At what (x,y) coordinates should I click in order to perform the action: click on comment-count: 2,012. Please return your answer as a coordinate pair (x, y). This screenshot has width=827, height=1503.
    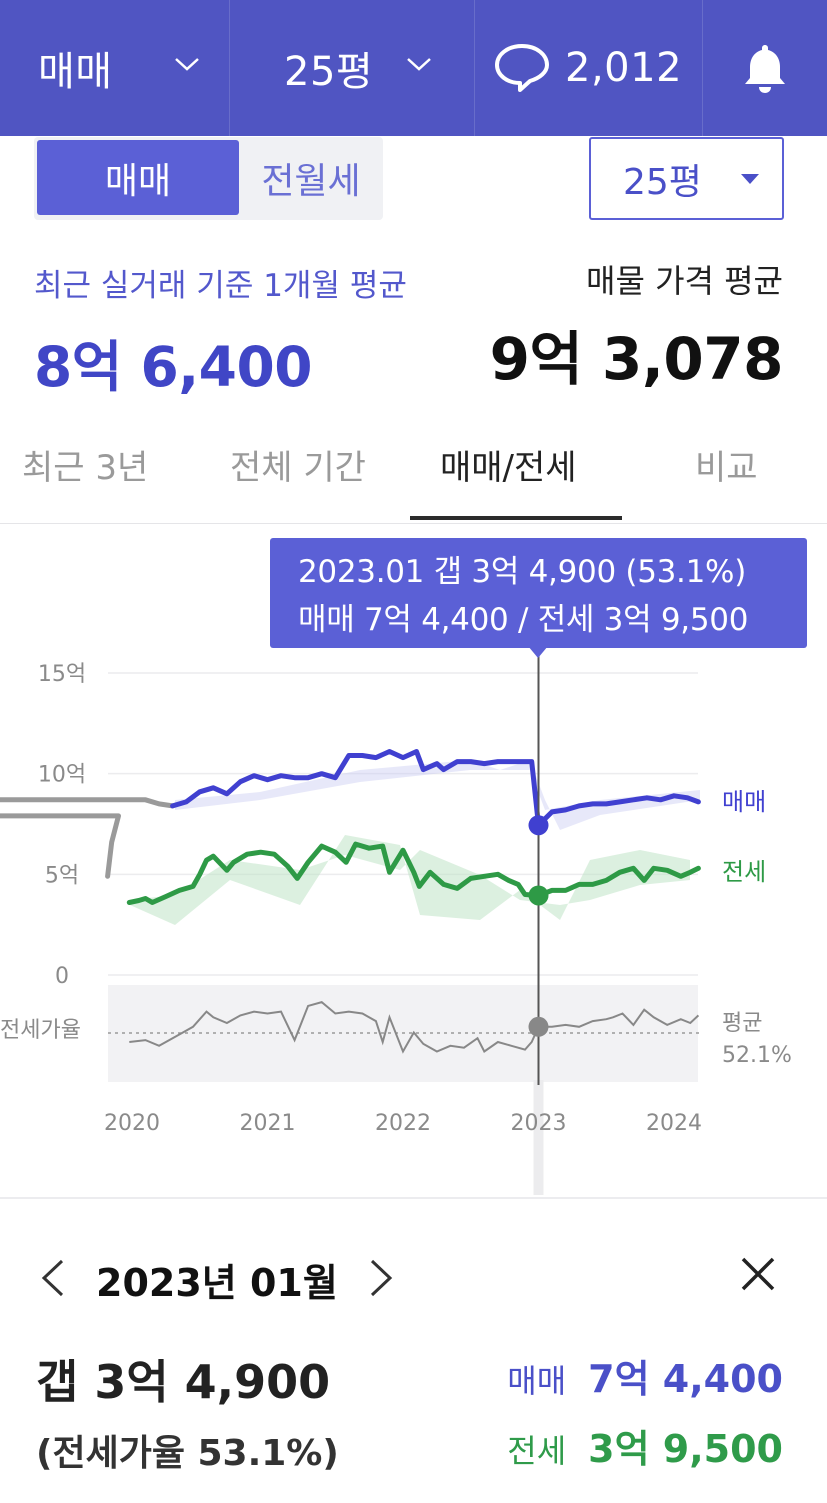
    Looking at the image, I should click on (624, 68).